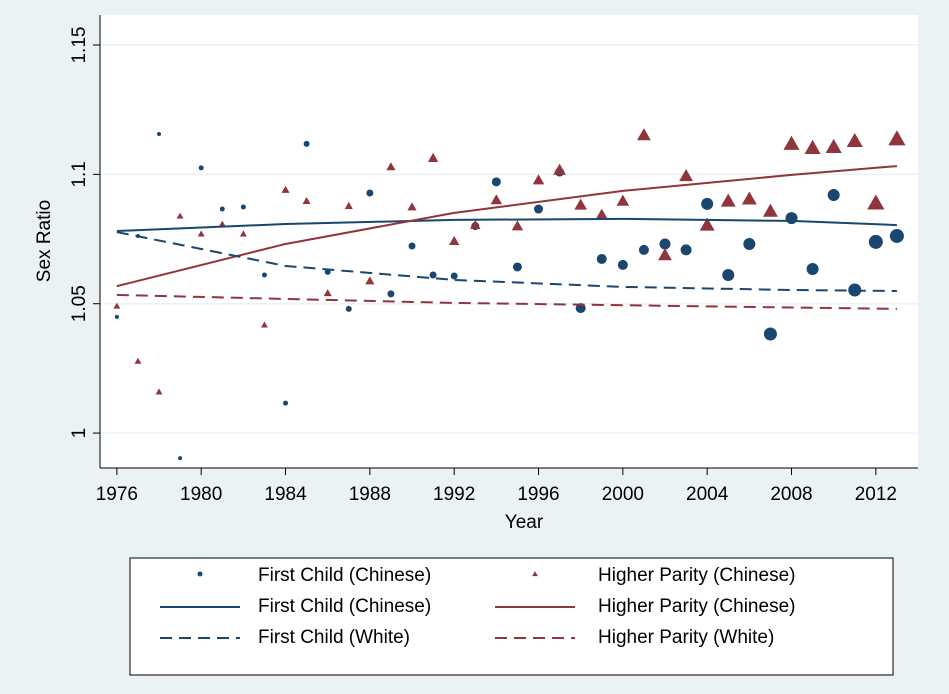  Describe the element at coordinates (285, 494) in the screenshot. I see `x-tick-label: 1984` at that location.